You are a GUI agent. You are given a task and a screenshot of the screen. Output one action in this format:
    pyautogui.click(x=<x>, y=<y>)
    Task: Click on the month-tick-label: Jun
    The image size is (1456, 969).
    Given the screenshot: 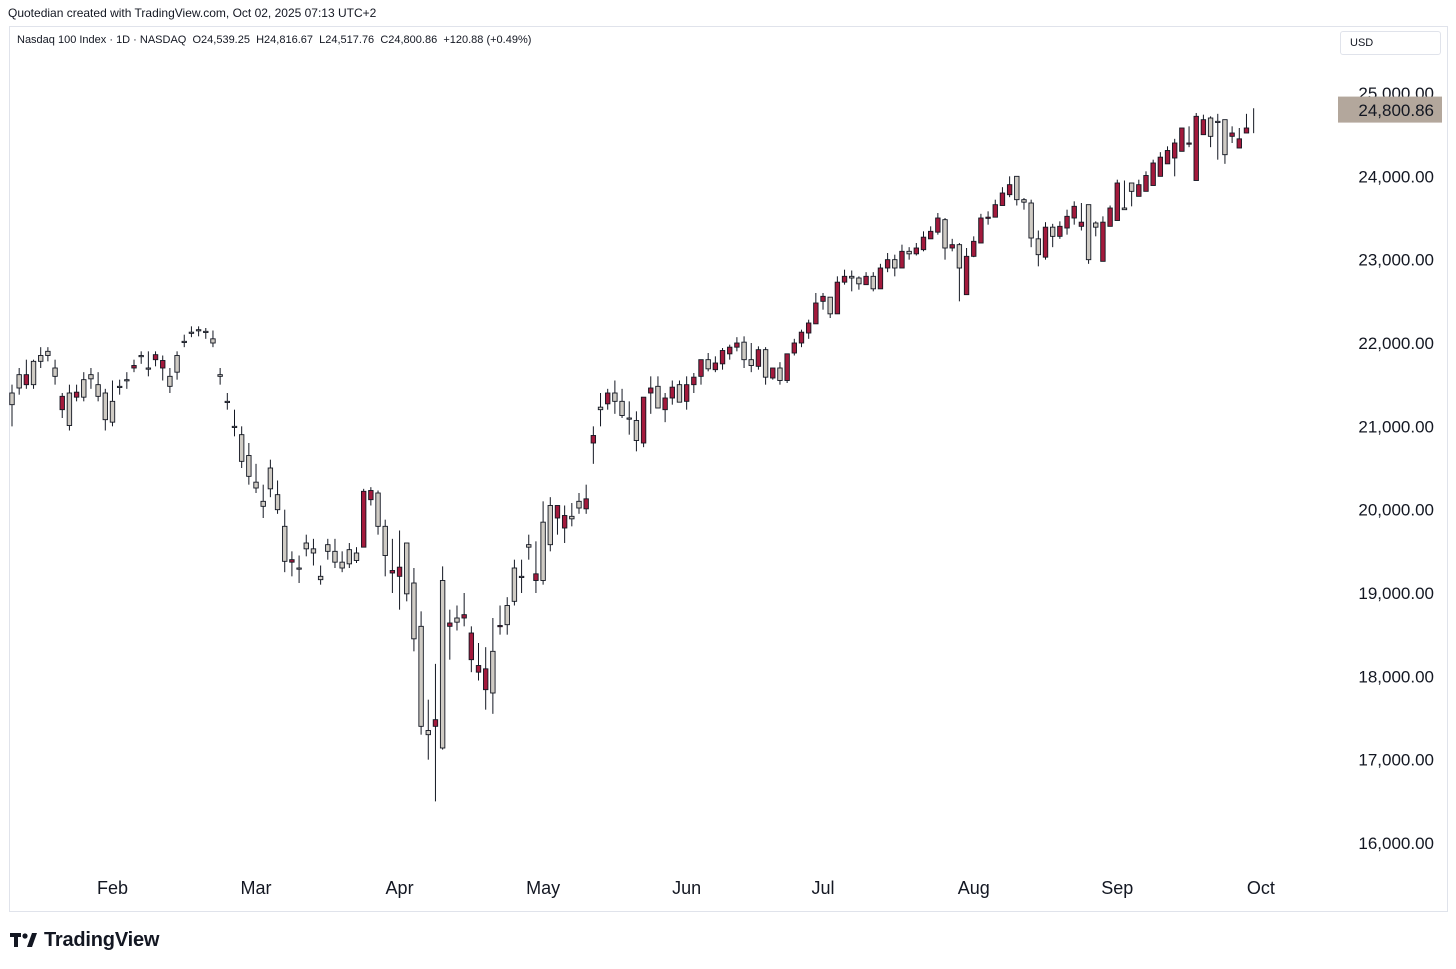 What is the action you would take?
    pyautogui.click(x=686, y=888)
    